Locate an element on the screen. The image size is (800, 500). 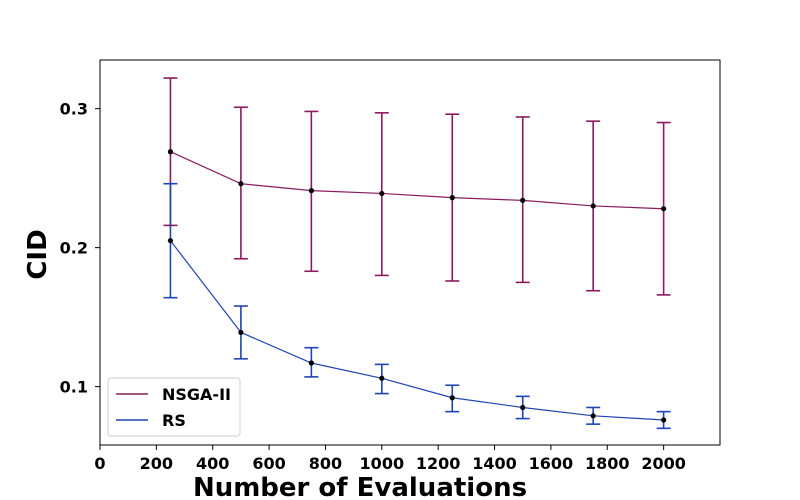
legend-label-nsga-ii: NSGA-II is located at coordinates (196, 394).